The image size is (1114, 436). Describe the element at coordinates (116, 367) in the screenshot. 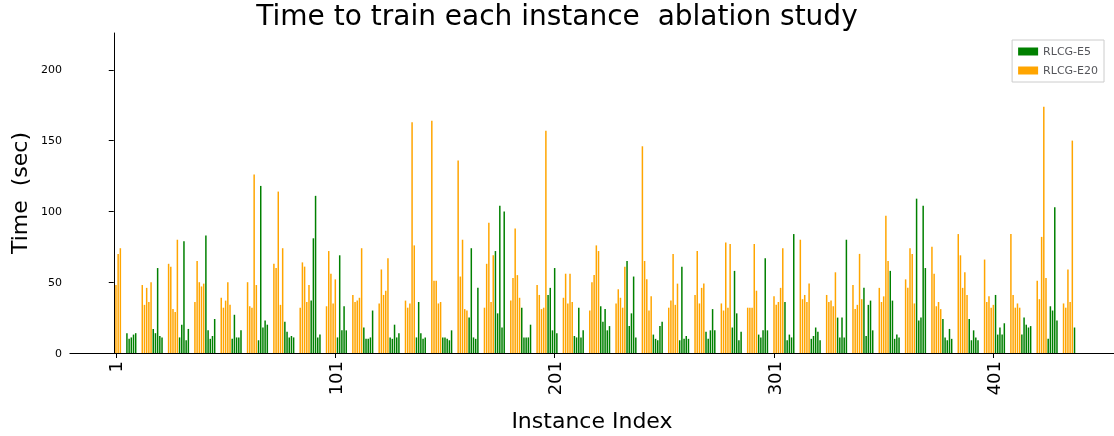

I see `x-tick-label: 1` at that location.